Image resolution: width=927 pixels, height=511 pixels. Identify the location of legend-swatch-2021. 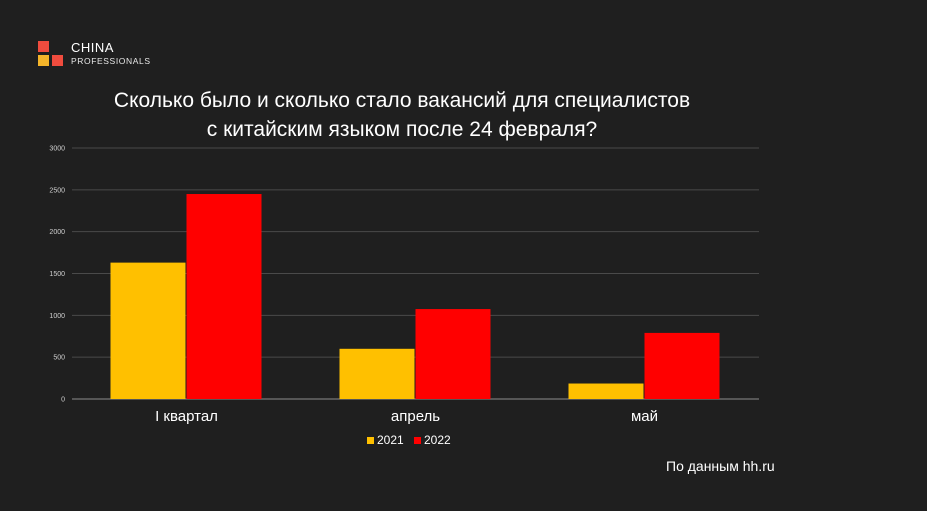
(370, 440).